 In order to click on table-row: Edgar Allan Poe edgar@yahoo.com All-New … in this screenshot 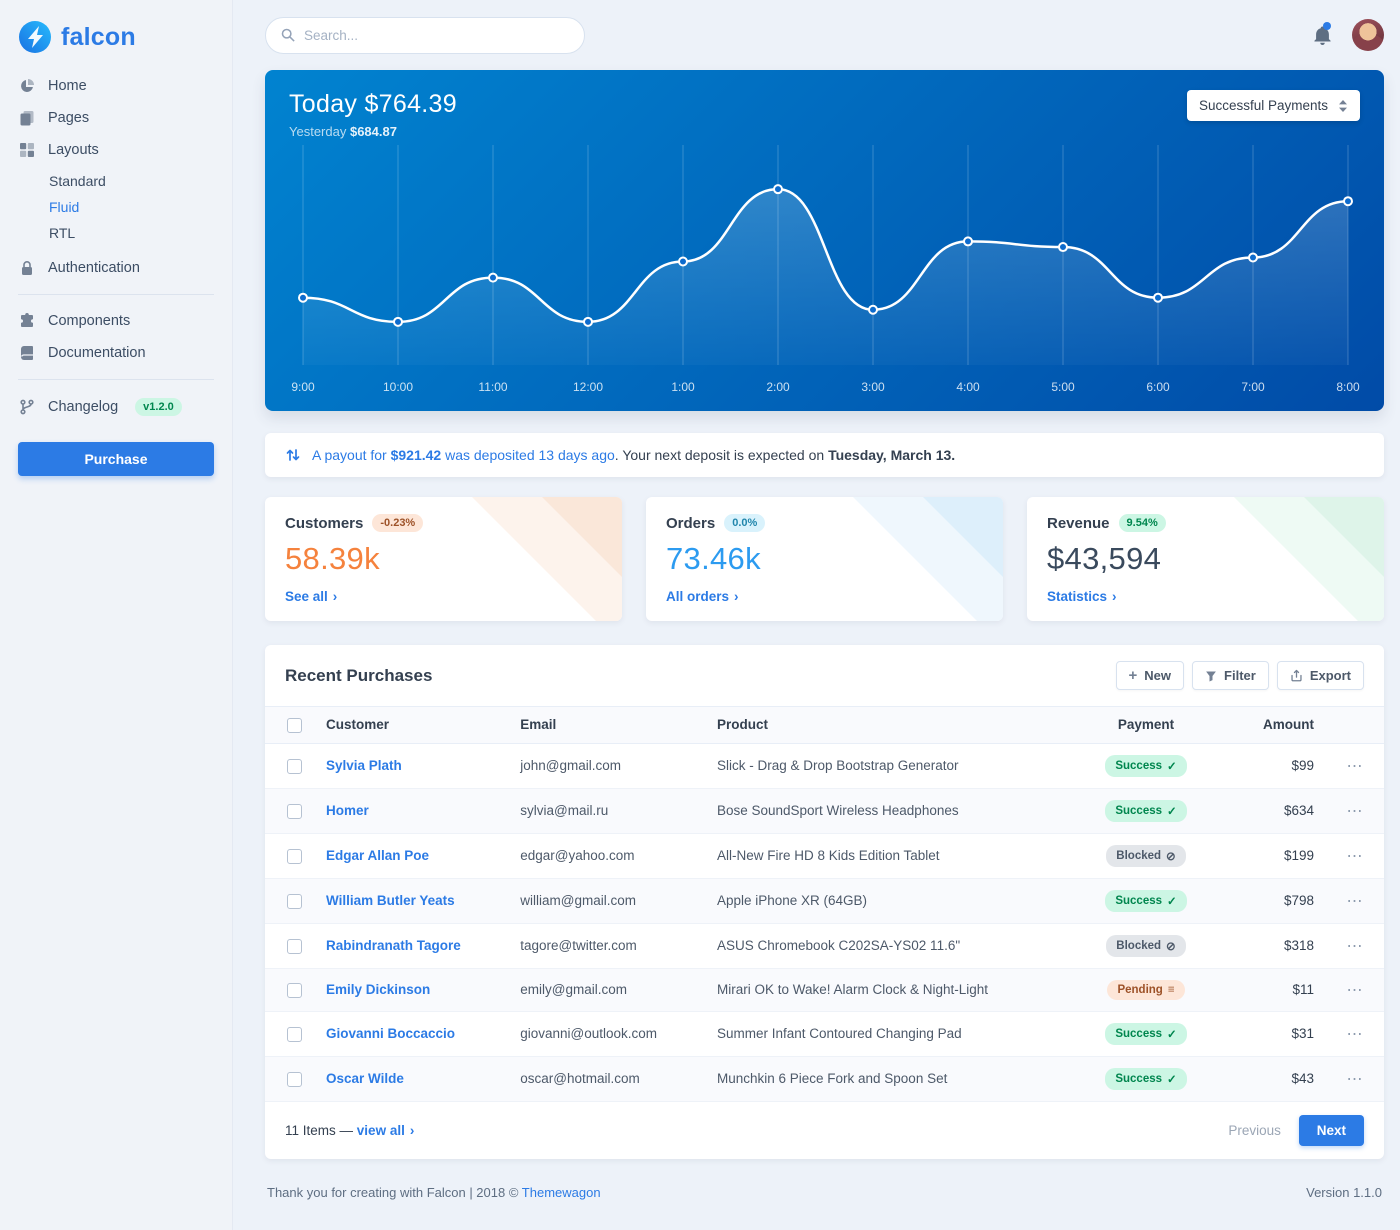, I will do `click(824, 856)`.